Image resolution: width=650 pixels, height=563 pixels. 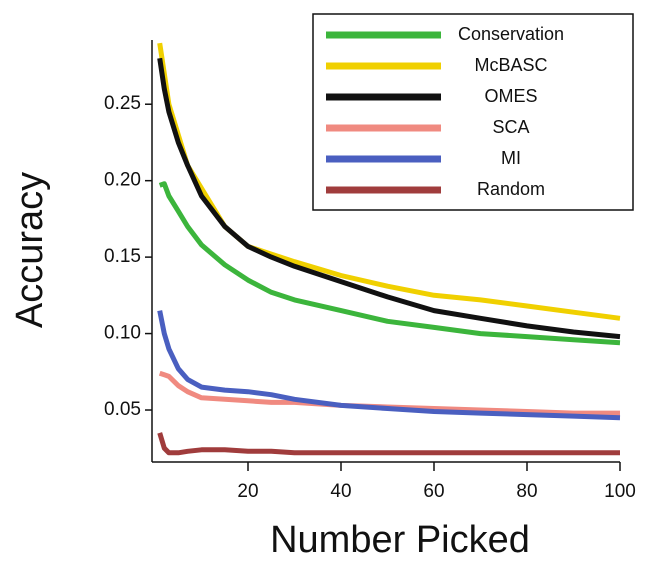 What do you see at coordinates (510, 127) in the screenshot?
I see `legend-label: SCA` at bounding box center [510, 127].